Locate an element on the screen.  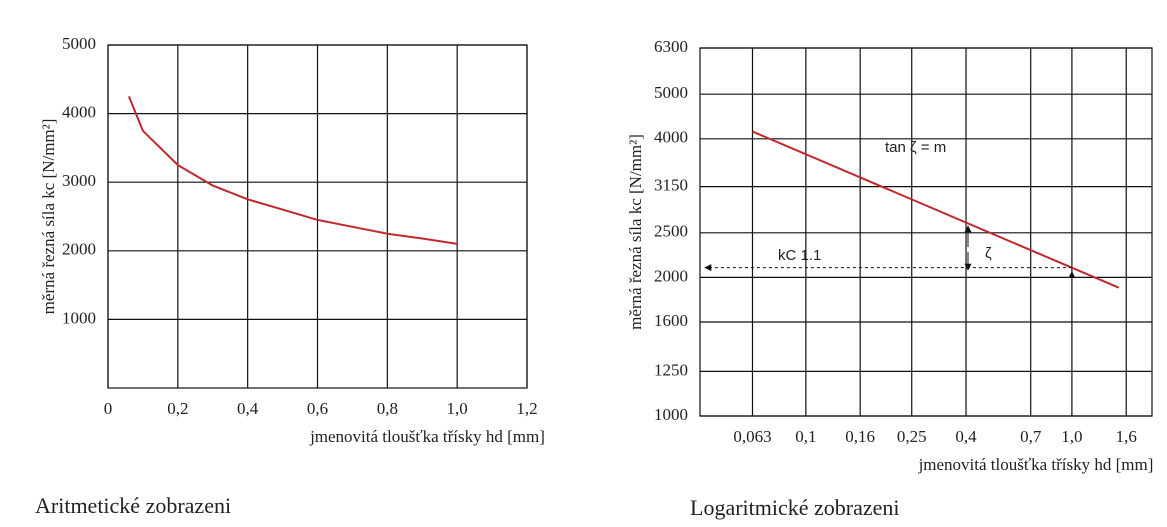
x-tick-label: 0,7 is located at coordinates (1031, 436).